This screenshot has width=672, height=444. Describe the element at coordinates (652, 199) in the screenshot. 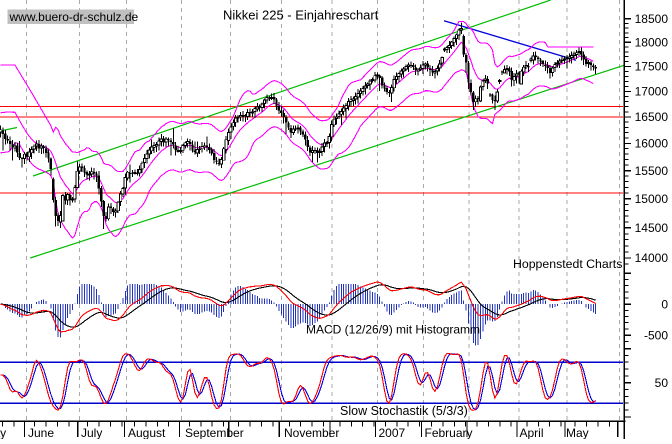

I see `svg-text: 15000` at that location.